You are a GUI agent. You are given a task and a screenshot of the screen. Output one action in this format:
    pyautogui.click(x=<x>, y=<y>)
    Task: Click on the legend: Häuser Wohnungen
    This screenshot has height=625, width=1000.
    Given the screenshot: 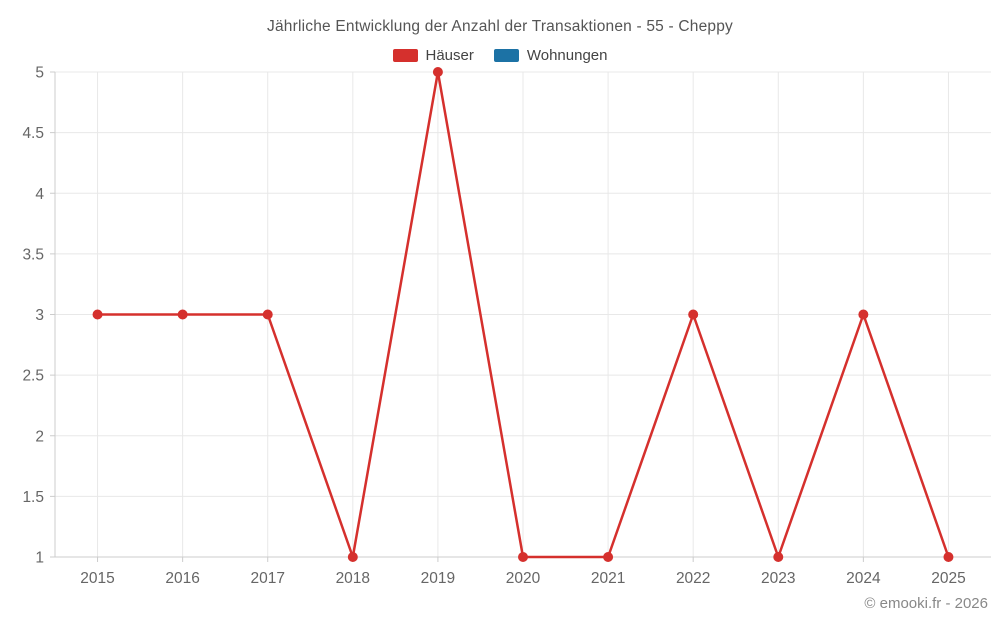 What is the action you would take?
    pyautogui.click(x=500, y=55)
    